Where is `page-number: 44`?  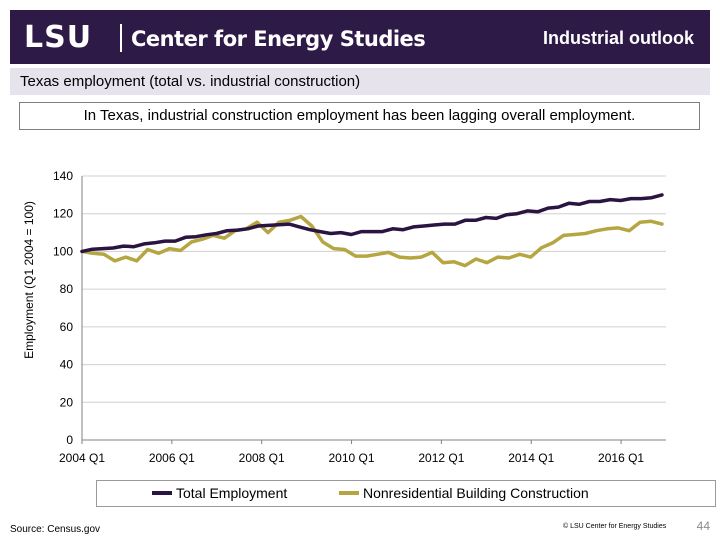 page-number: 44 is located at coordinates (703, 526).